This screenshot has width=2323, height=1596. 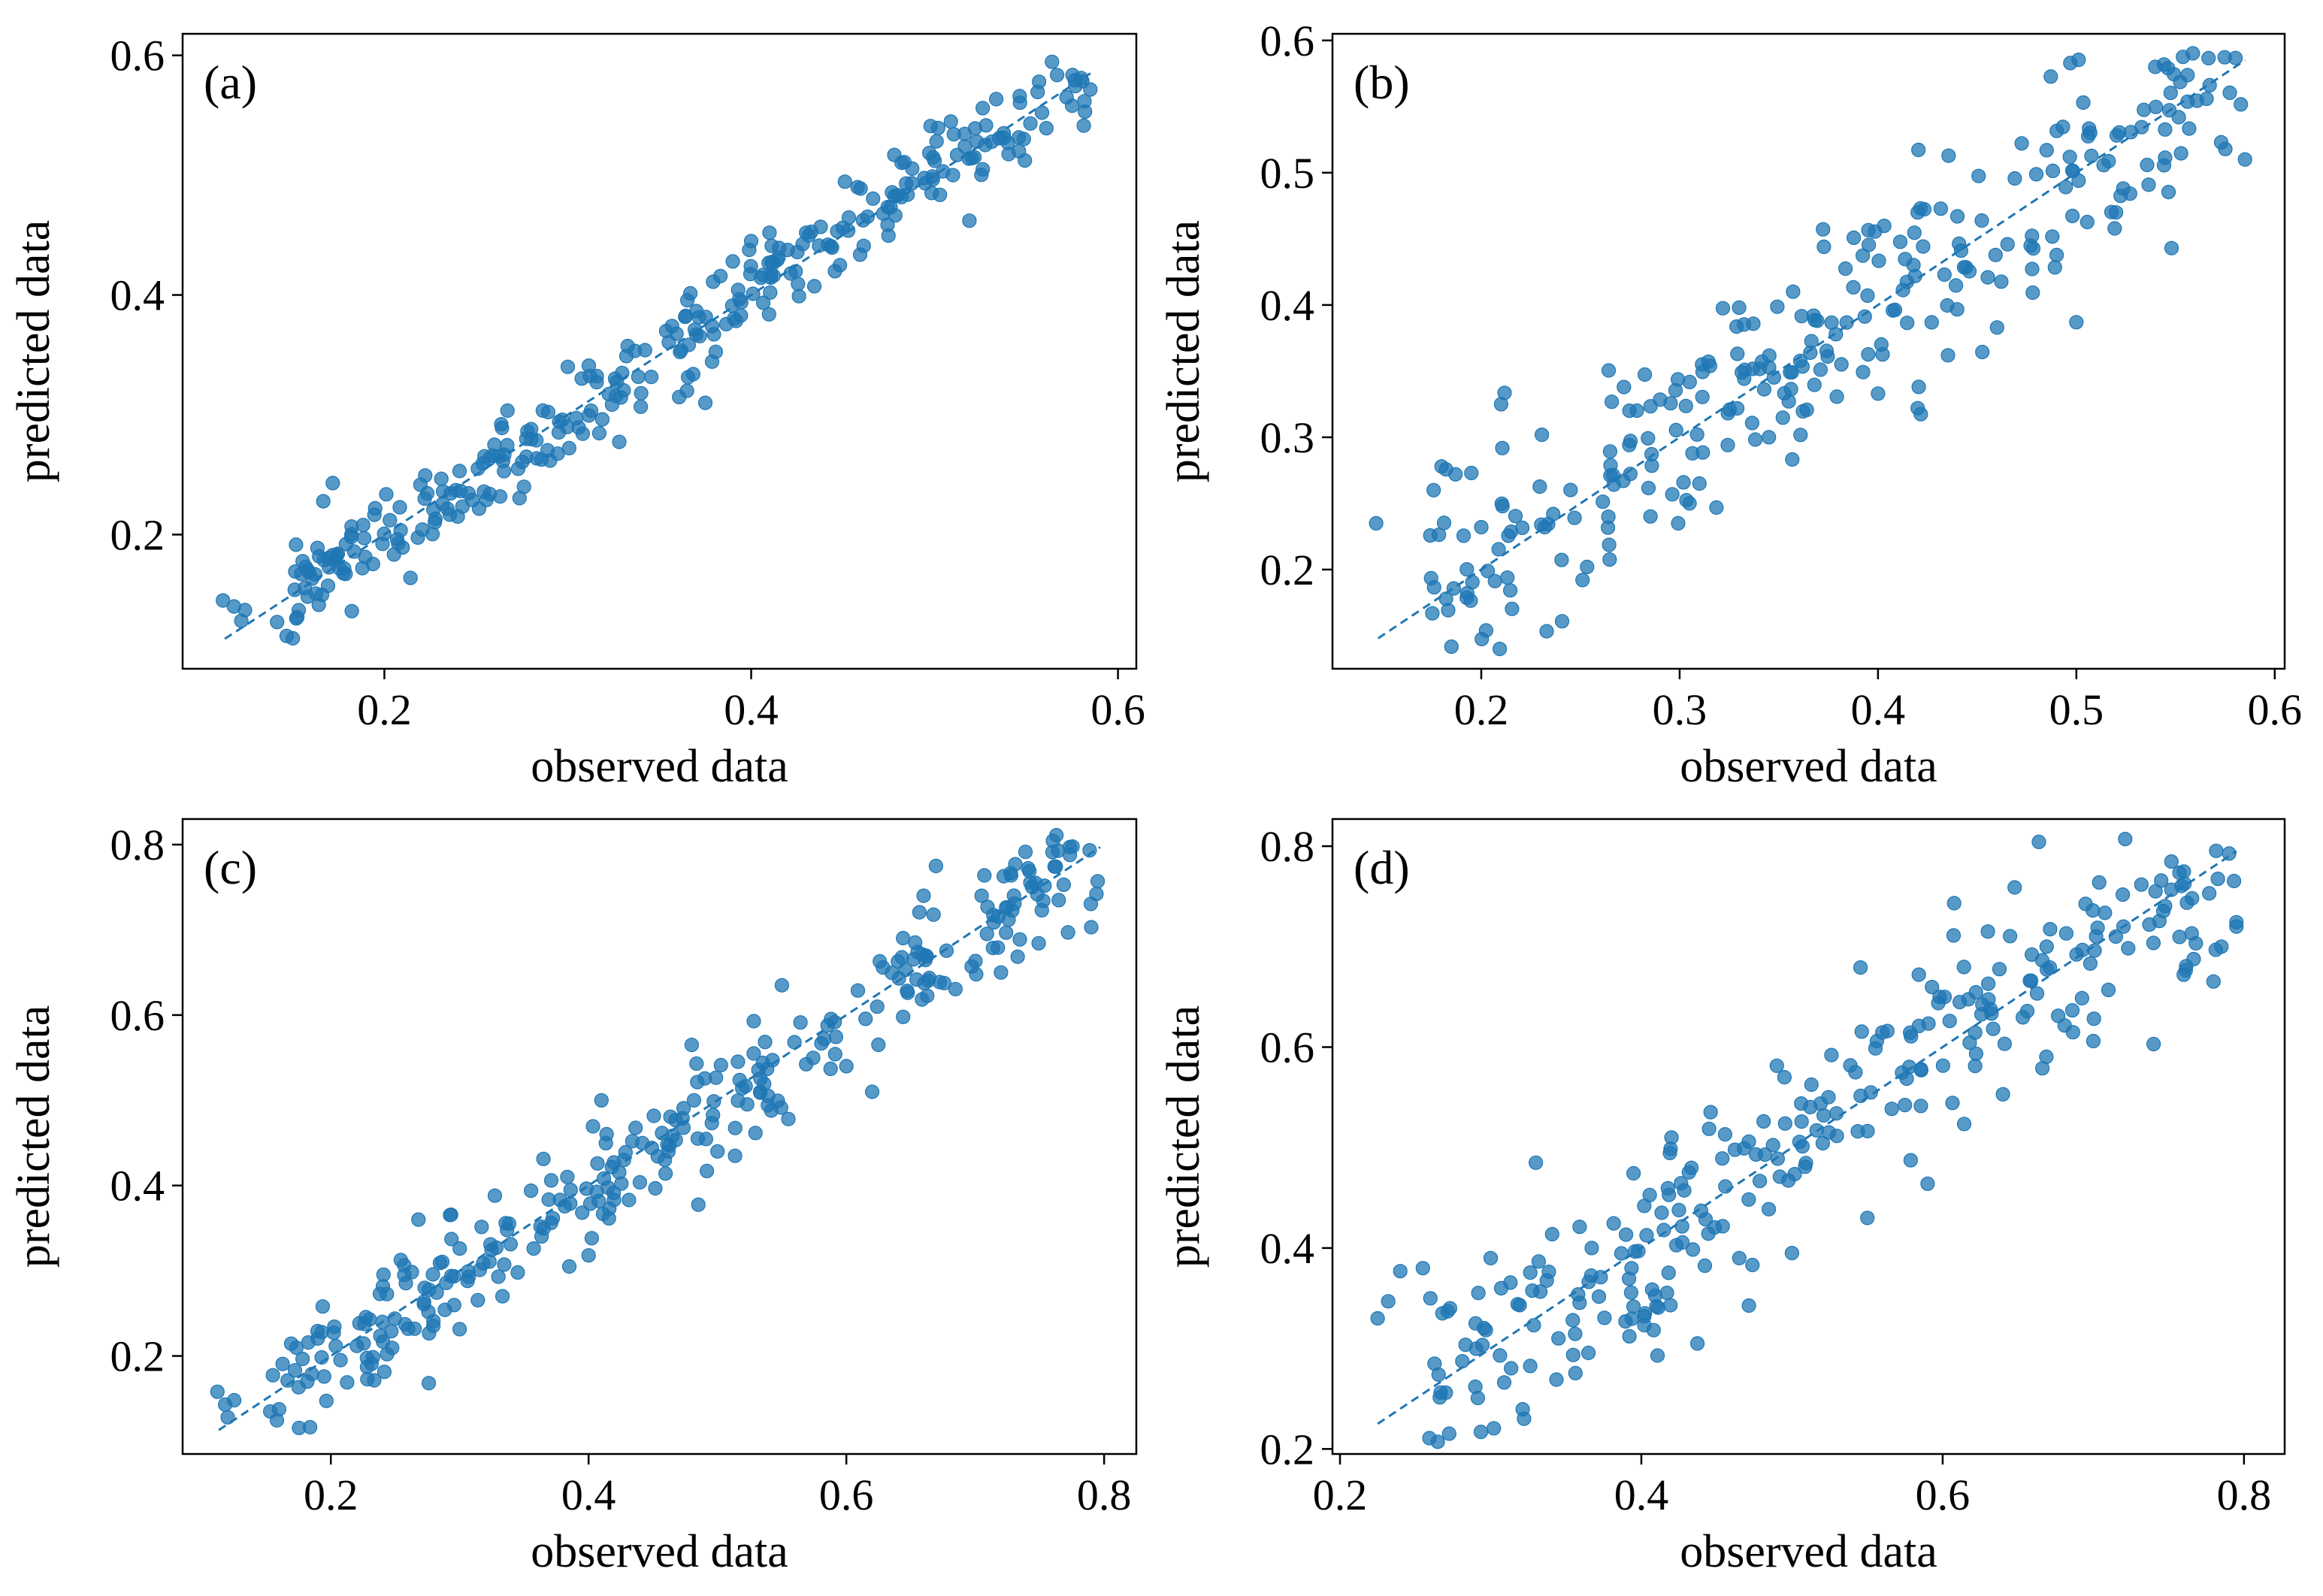 What do you see at coordinates (1382, 867) in the screenshot?
I see `panel-label: (d)` at bounding box center [1382, 867].